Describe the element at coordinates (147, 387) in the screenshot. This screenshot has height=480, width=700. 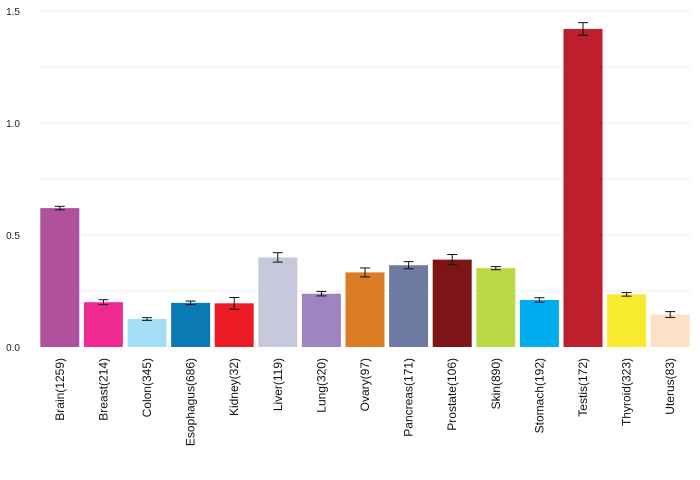
I see `x-category-label: Colon(345)` at that location.